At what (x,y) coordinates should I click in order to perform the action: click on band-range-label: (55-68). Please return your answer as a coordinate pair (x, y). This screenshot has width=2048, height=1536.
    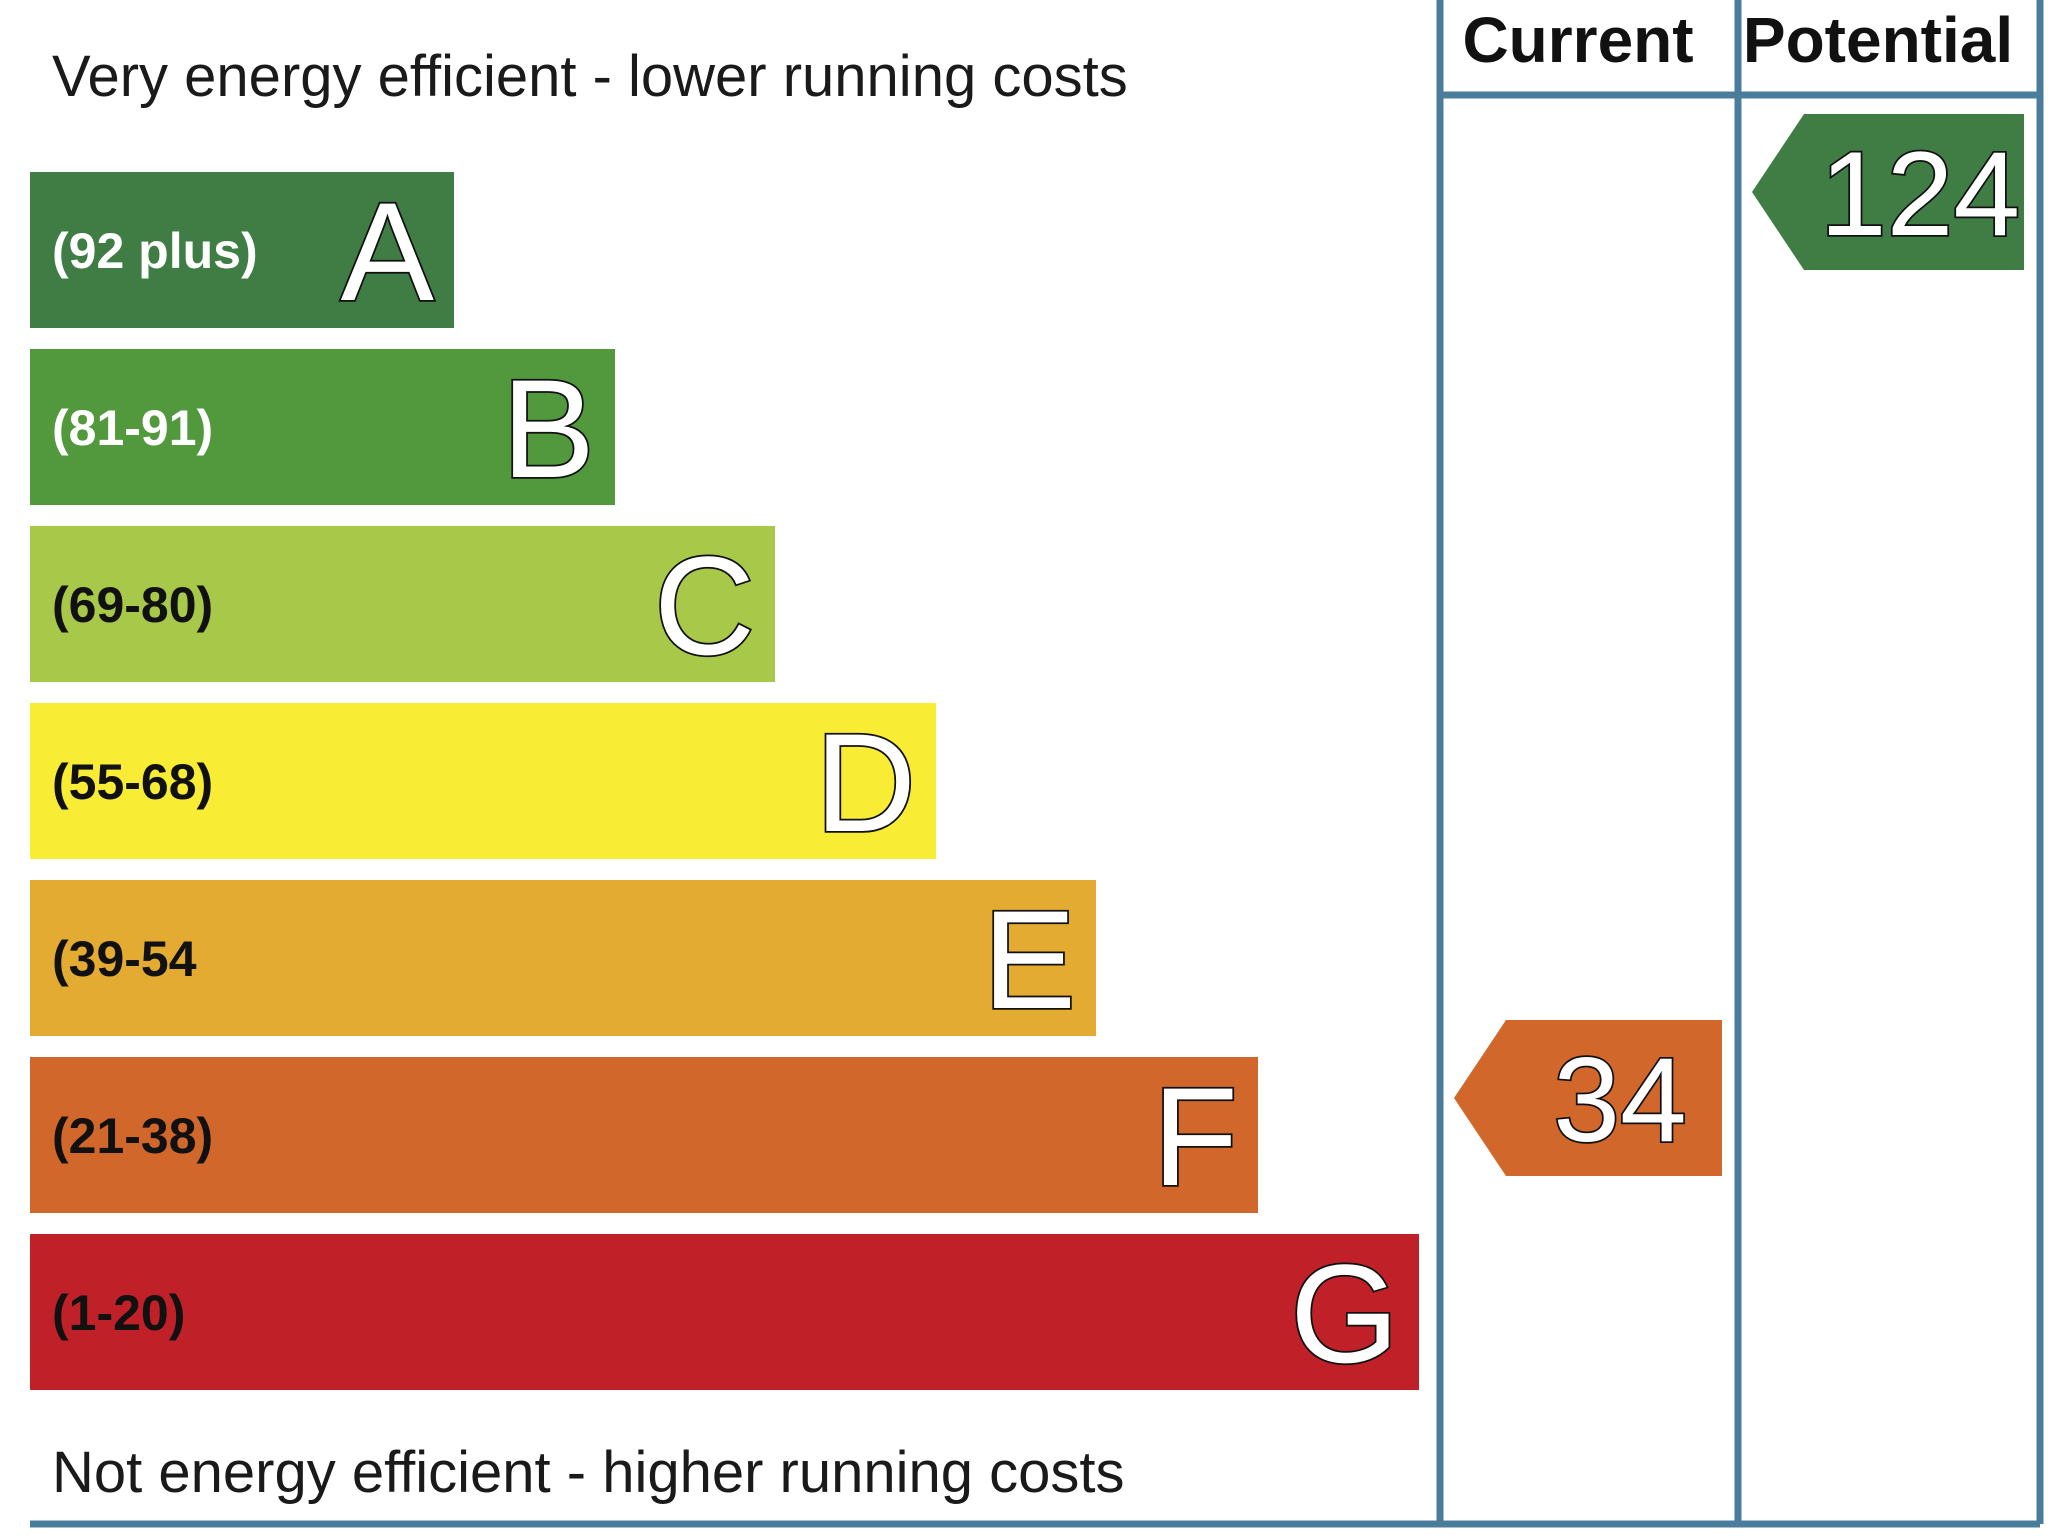
    Looking at the image, I should click on (132, 782).